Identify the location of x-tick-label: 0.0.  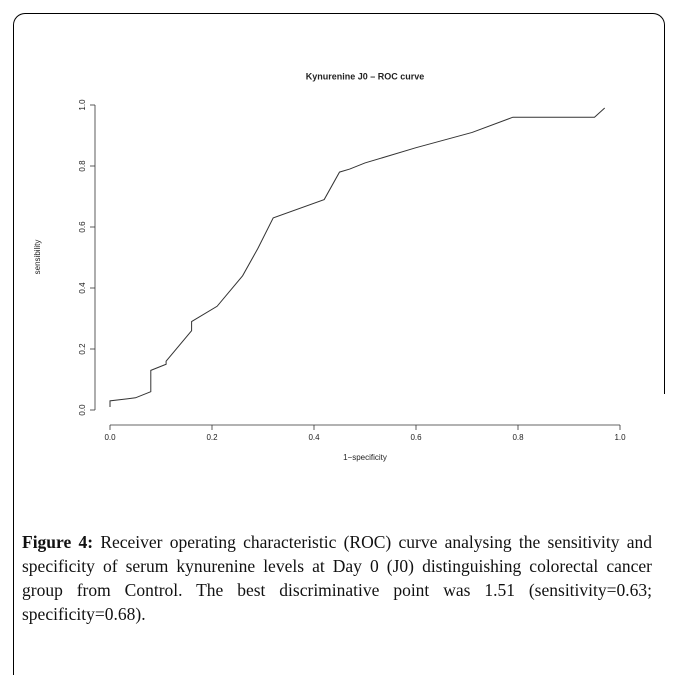
(110, 437).